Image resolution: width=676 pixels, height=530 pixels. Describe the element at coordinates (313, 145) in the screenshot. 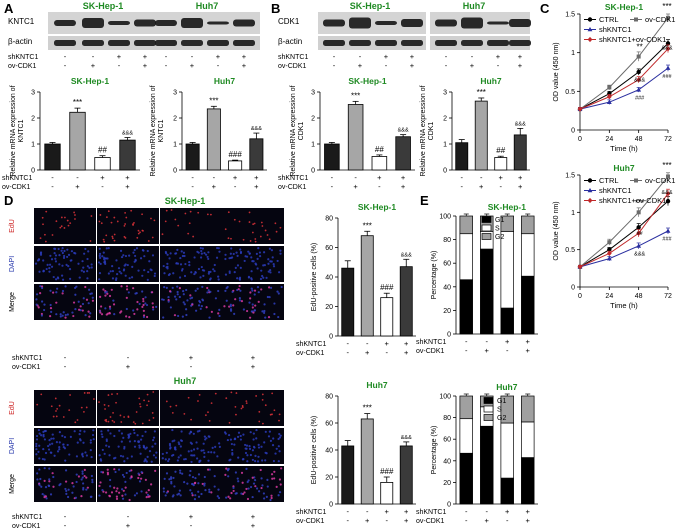

I see `y-tick-label: 1` at that location.